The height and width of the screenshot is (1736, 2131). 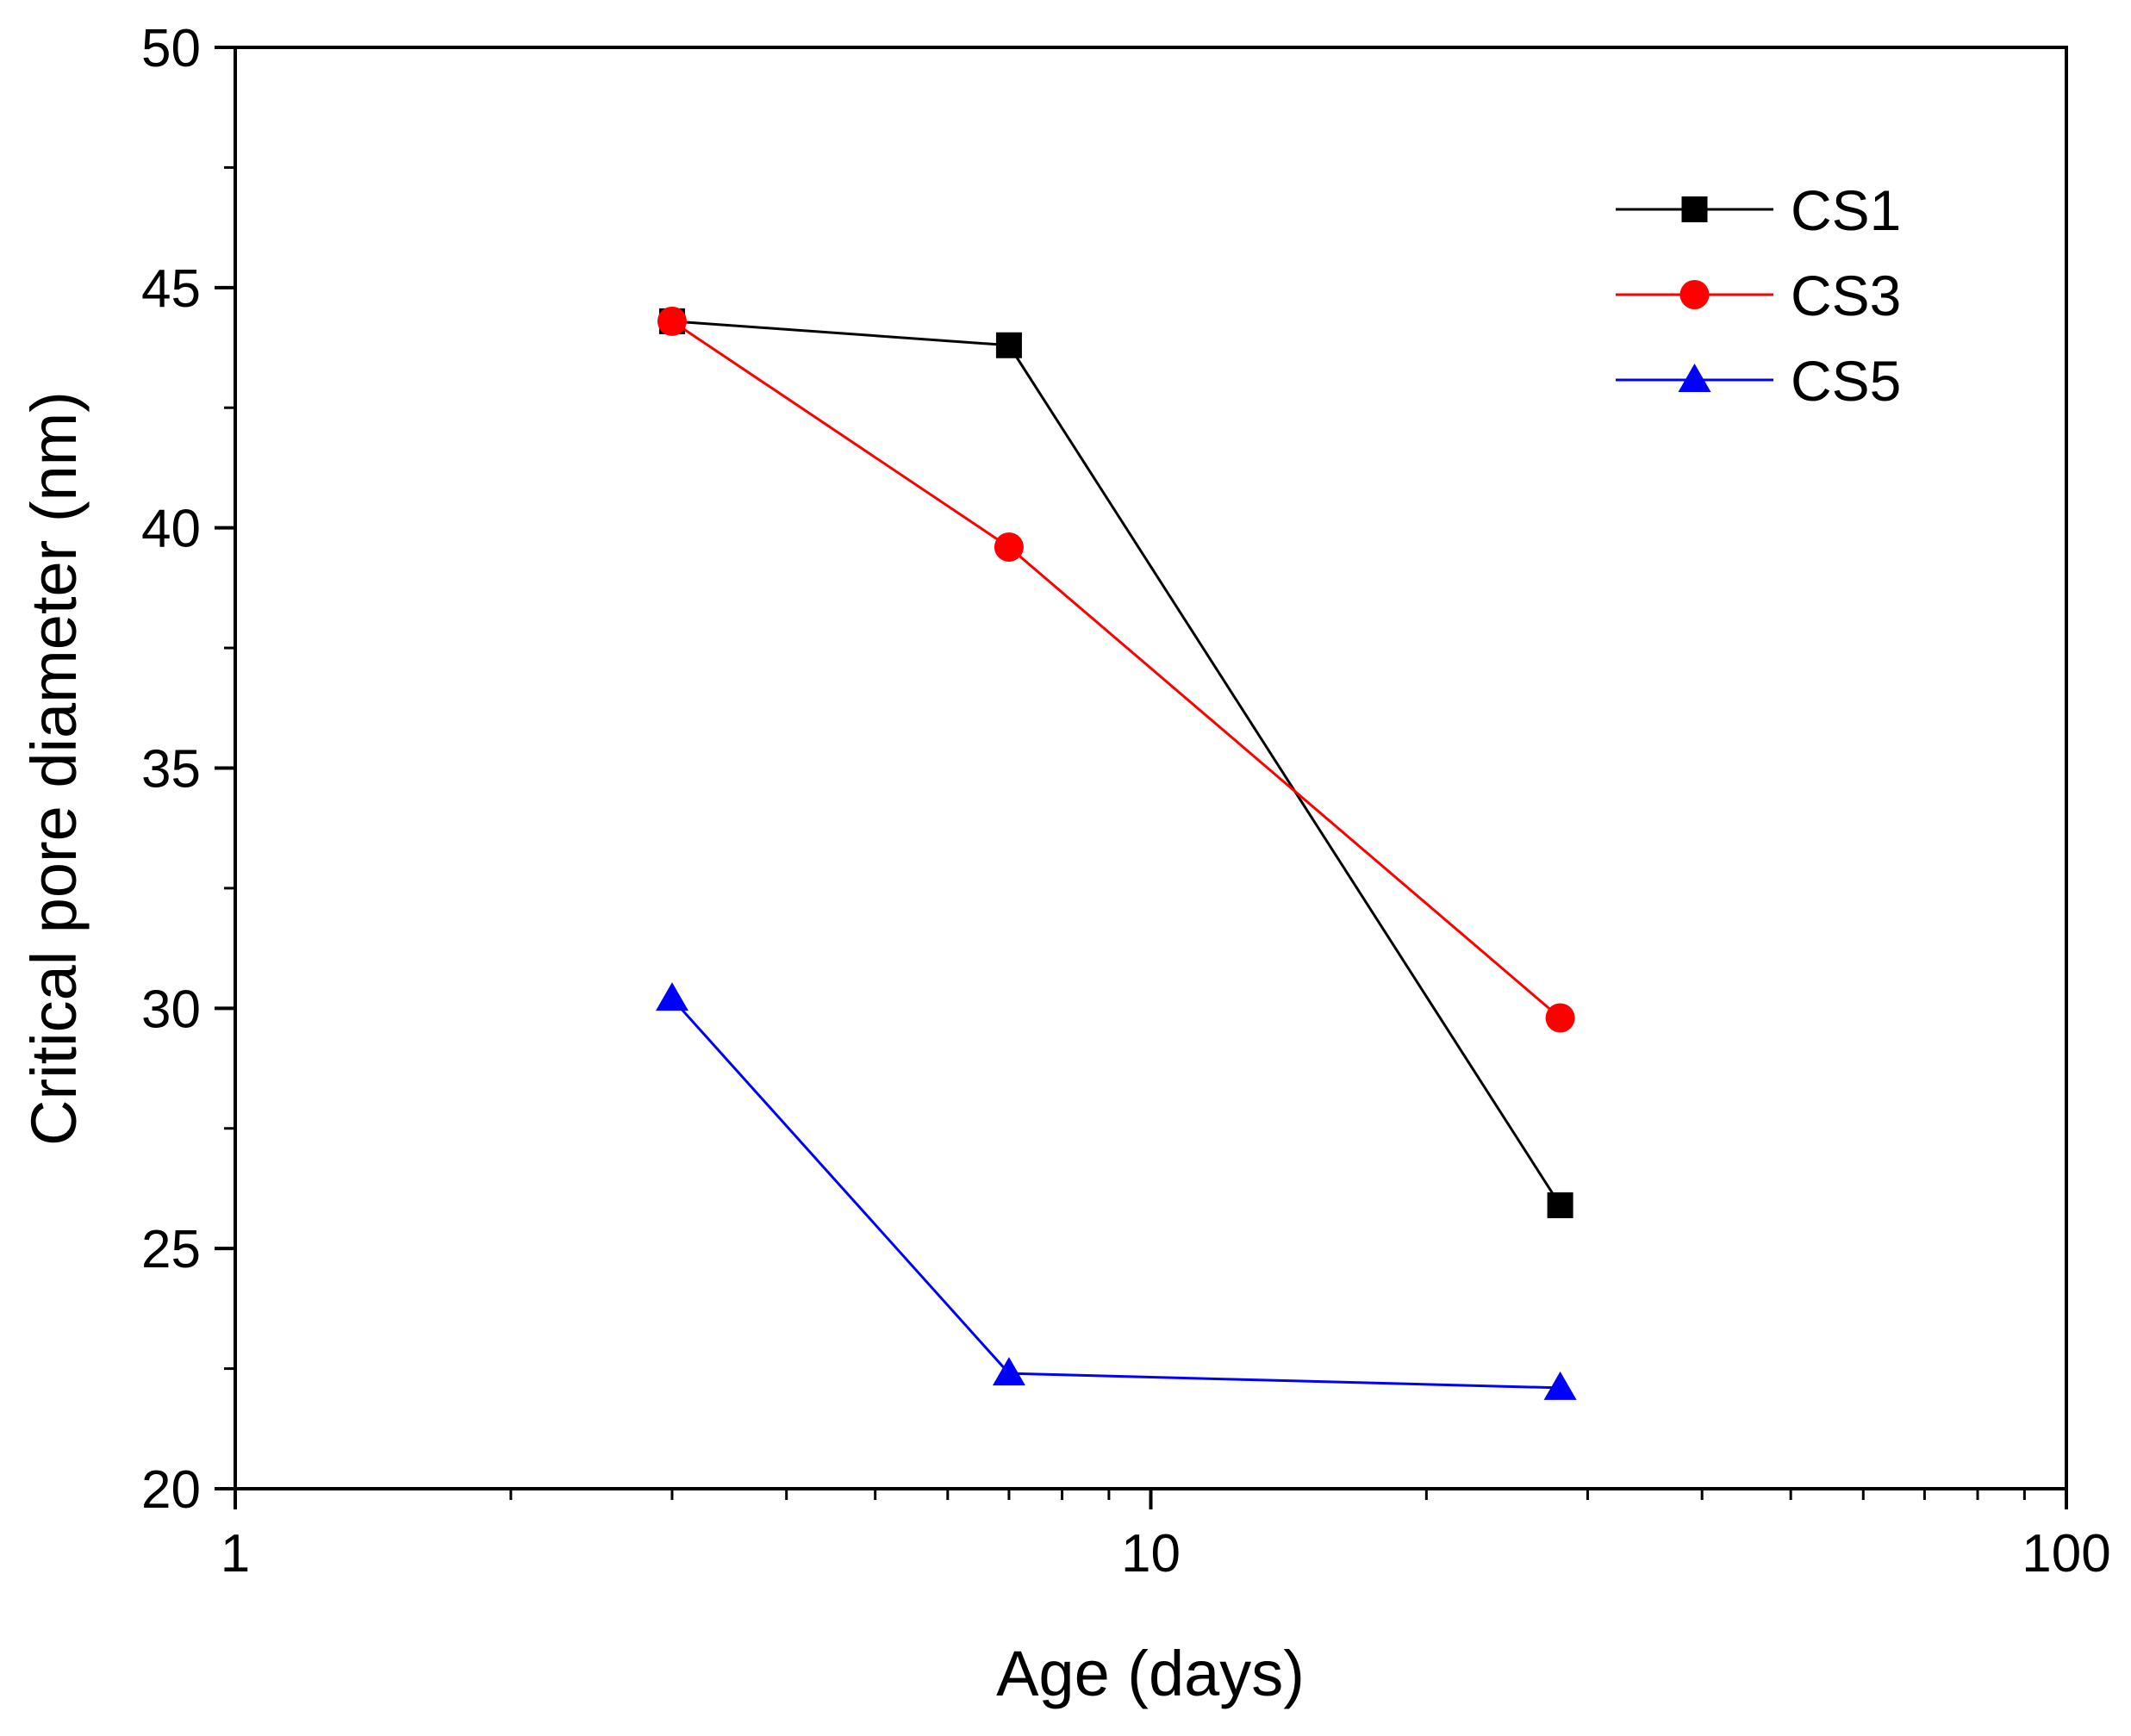 I want to click on y-tick-label: 30, so click(x=171, y=1010).